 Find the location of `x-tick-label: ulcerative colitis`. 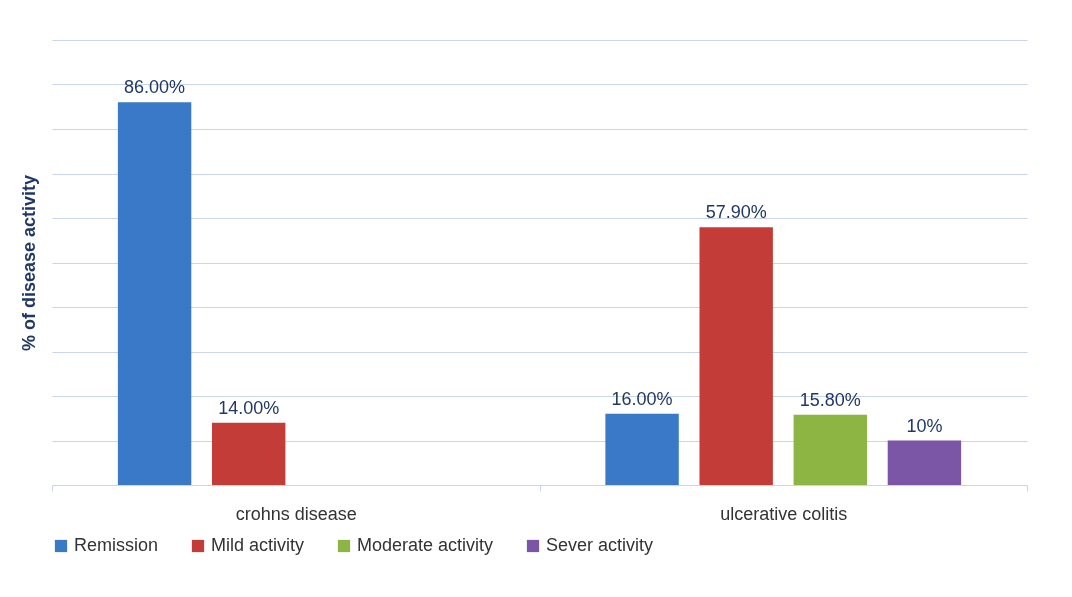

x-tick-label: ulcerative colitis is located at coordinates (784, 513).